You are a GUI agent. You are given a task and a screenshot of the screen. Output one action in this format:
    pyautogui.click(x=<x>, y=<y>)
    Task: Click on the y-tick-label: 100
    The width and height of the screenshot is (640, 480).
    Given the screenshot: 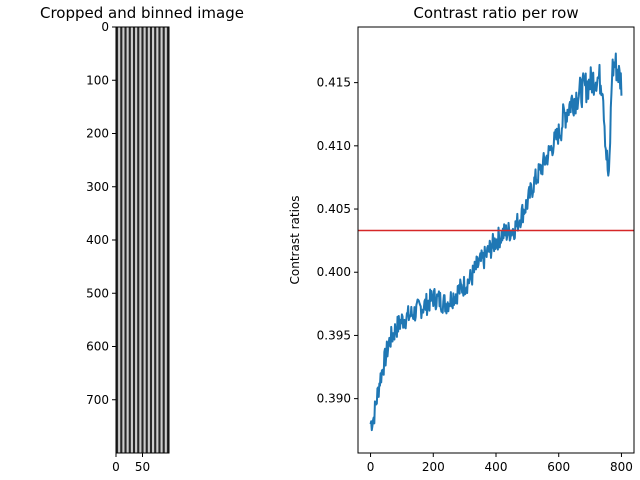 What is the action you would take?
    pyautogui.click(x=97, y=80)
    